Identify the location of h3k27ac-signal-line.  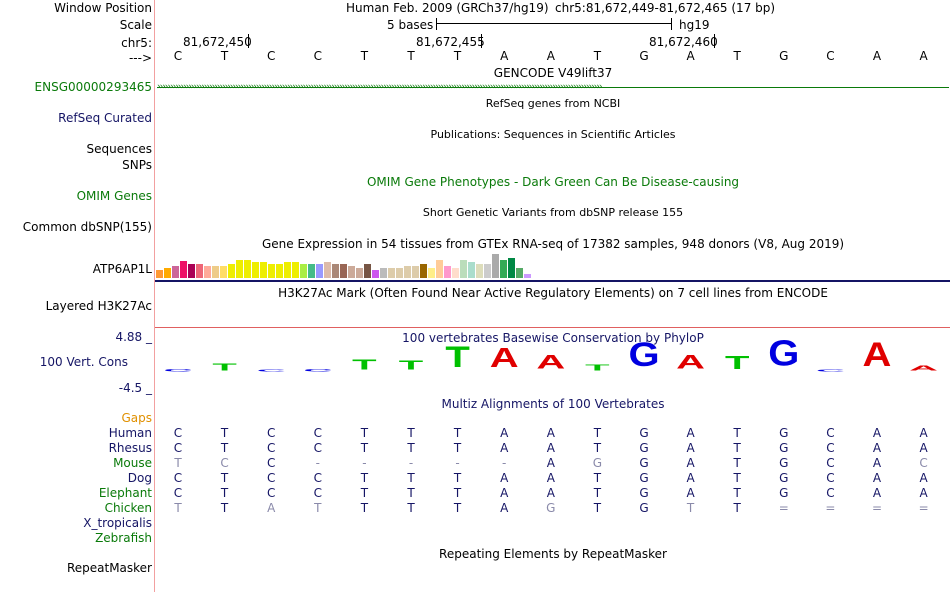
(552, 327).